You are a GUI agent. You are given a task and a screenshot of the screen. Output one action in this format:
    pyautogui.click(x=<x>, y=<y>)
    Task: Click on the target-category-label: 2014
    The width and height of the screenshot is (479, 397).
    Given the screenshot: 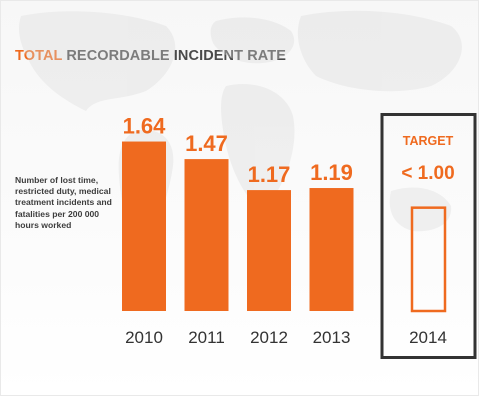 What is the action you would take?
    pyautogui.click(x=428, y=337)
    